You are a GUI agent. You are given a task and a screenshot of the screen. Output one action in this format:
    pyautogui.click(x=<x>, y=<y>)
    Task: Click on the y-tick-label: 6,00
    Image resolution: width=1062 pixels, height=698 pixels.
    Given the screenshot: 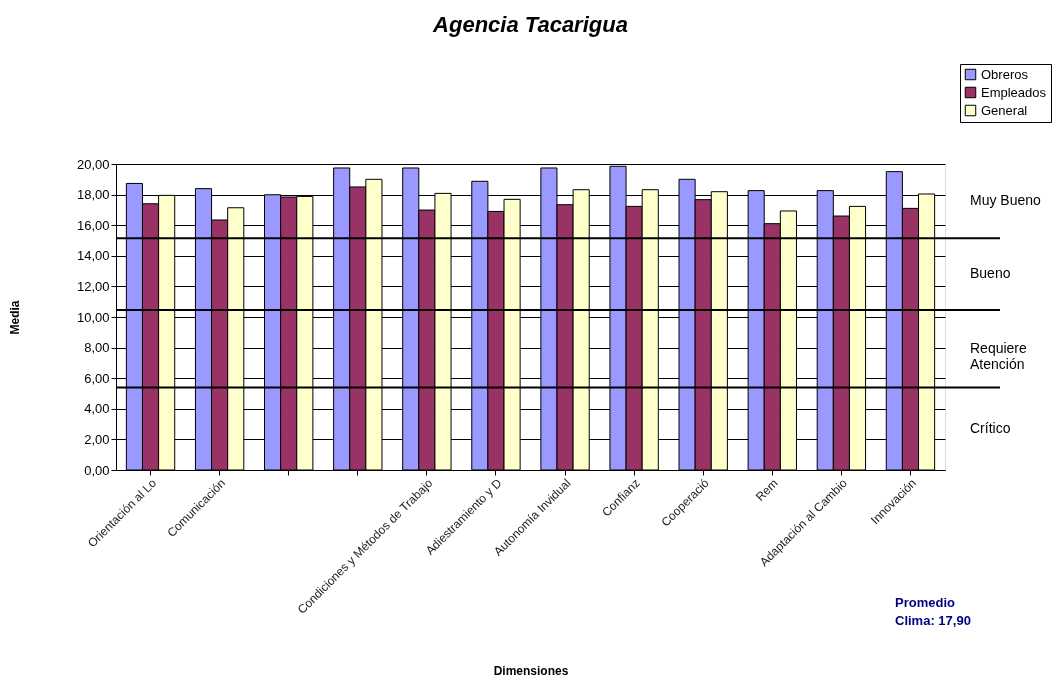 What is the action you would take?
    pyautogui.click(x=97, y=378)
    